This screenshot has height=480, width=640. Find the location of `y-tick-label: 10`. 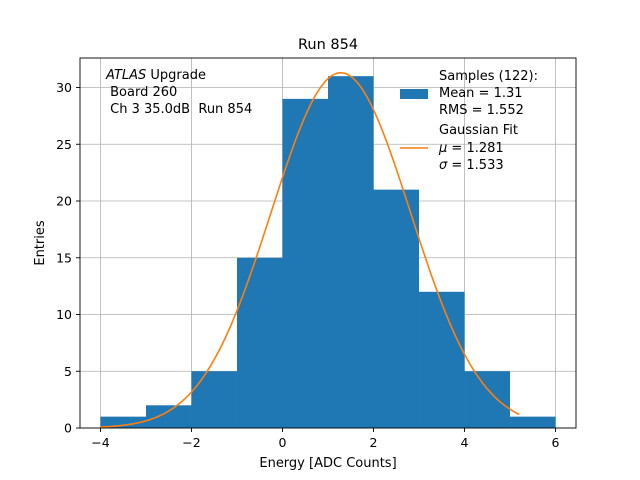

y-tick-label: 10 is located at coordinates (64, 314).